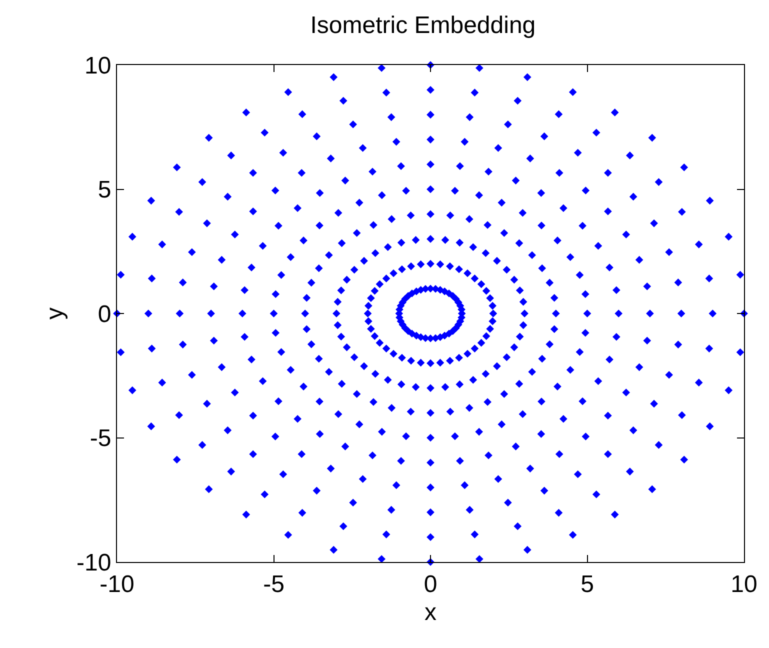 This screenshot has height=648, width=769. What do you see at coordinates (423, 25) in the screenshot?
I see `chart-title: Isometric Embedding` at bounding box center [423, 25].